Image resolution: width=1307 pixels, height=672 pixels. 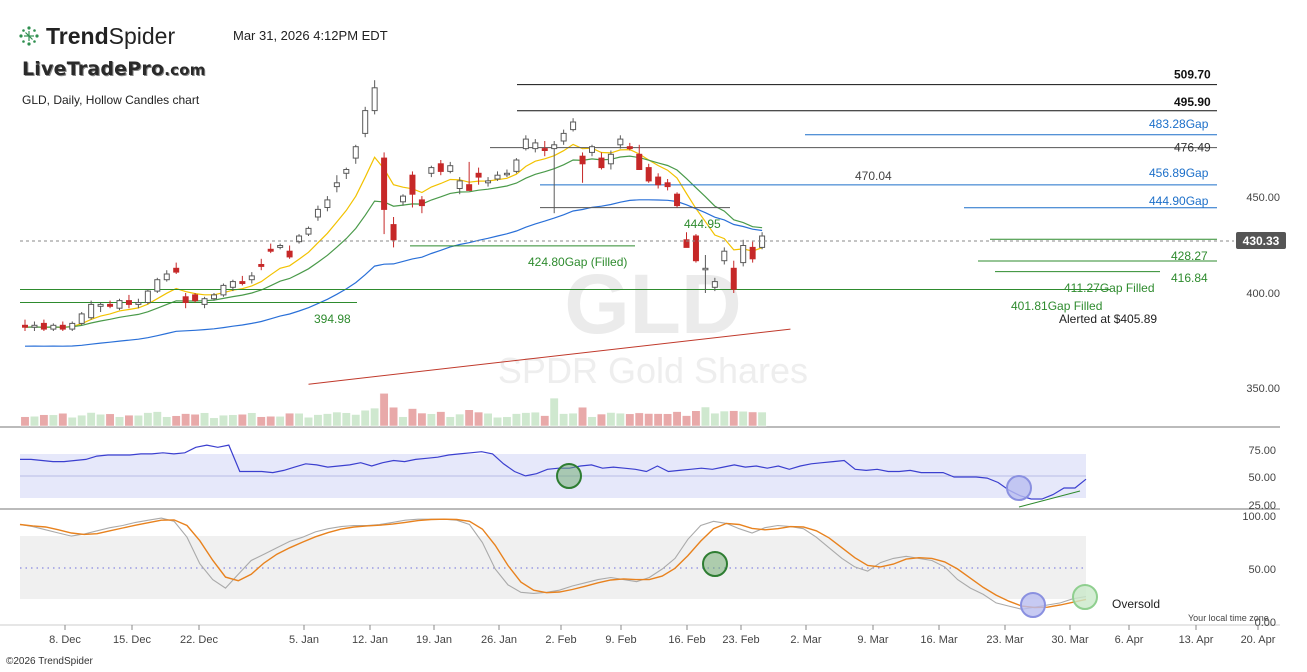 I want to click on chart-title: GLD, Daily, Hollow Candles chart, so click(x=111, y=100).